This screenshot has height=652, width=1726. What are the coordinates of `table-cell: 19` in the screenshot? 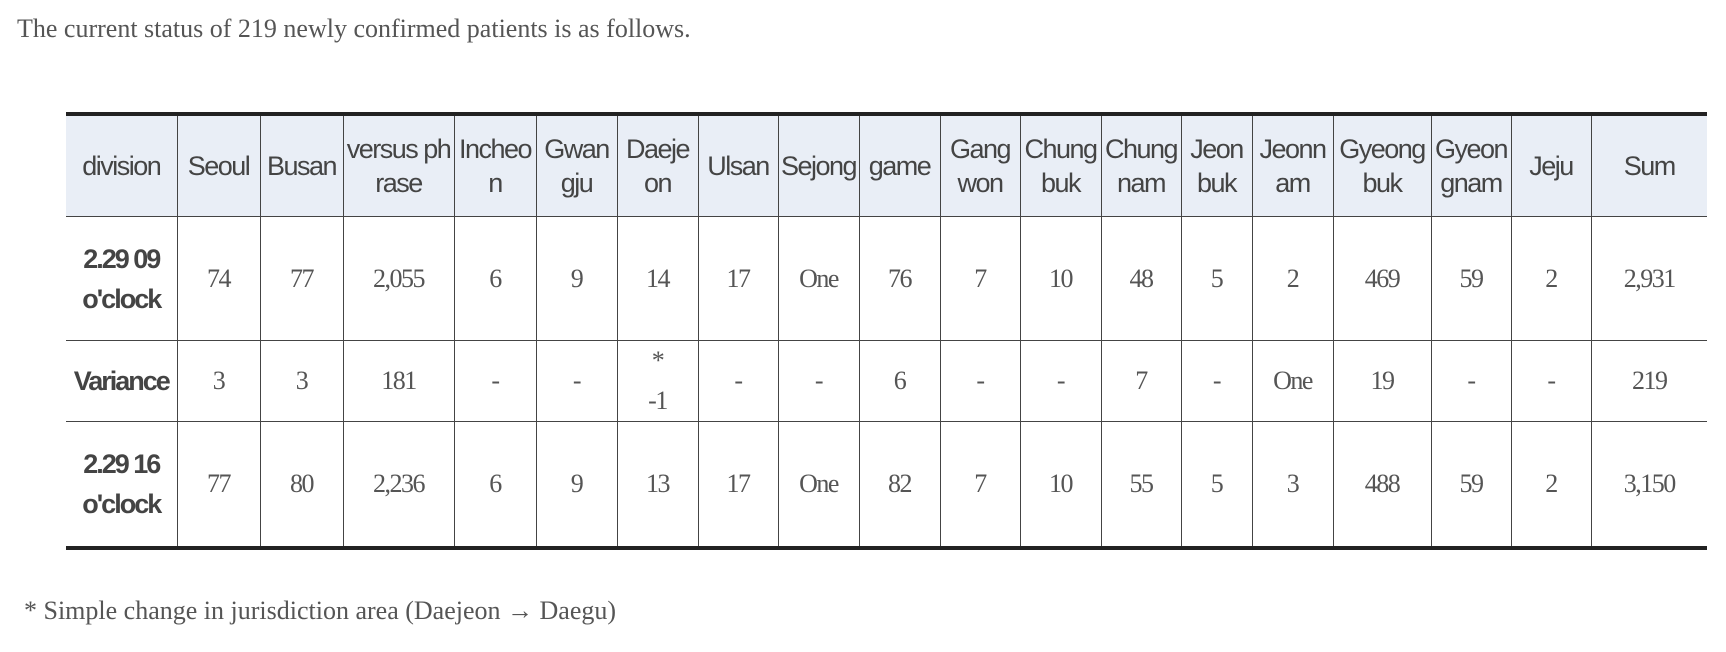 It's located at (1382, 381).